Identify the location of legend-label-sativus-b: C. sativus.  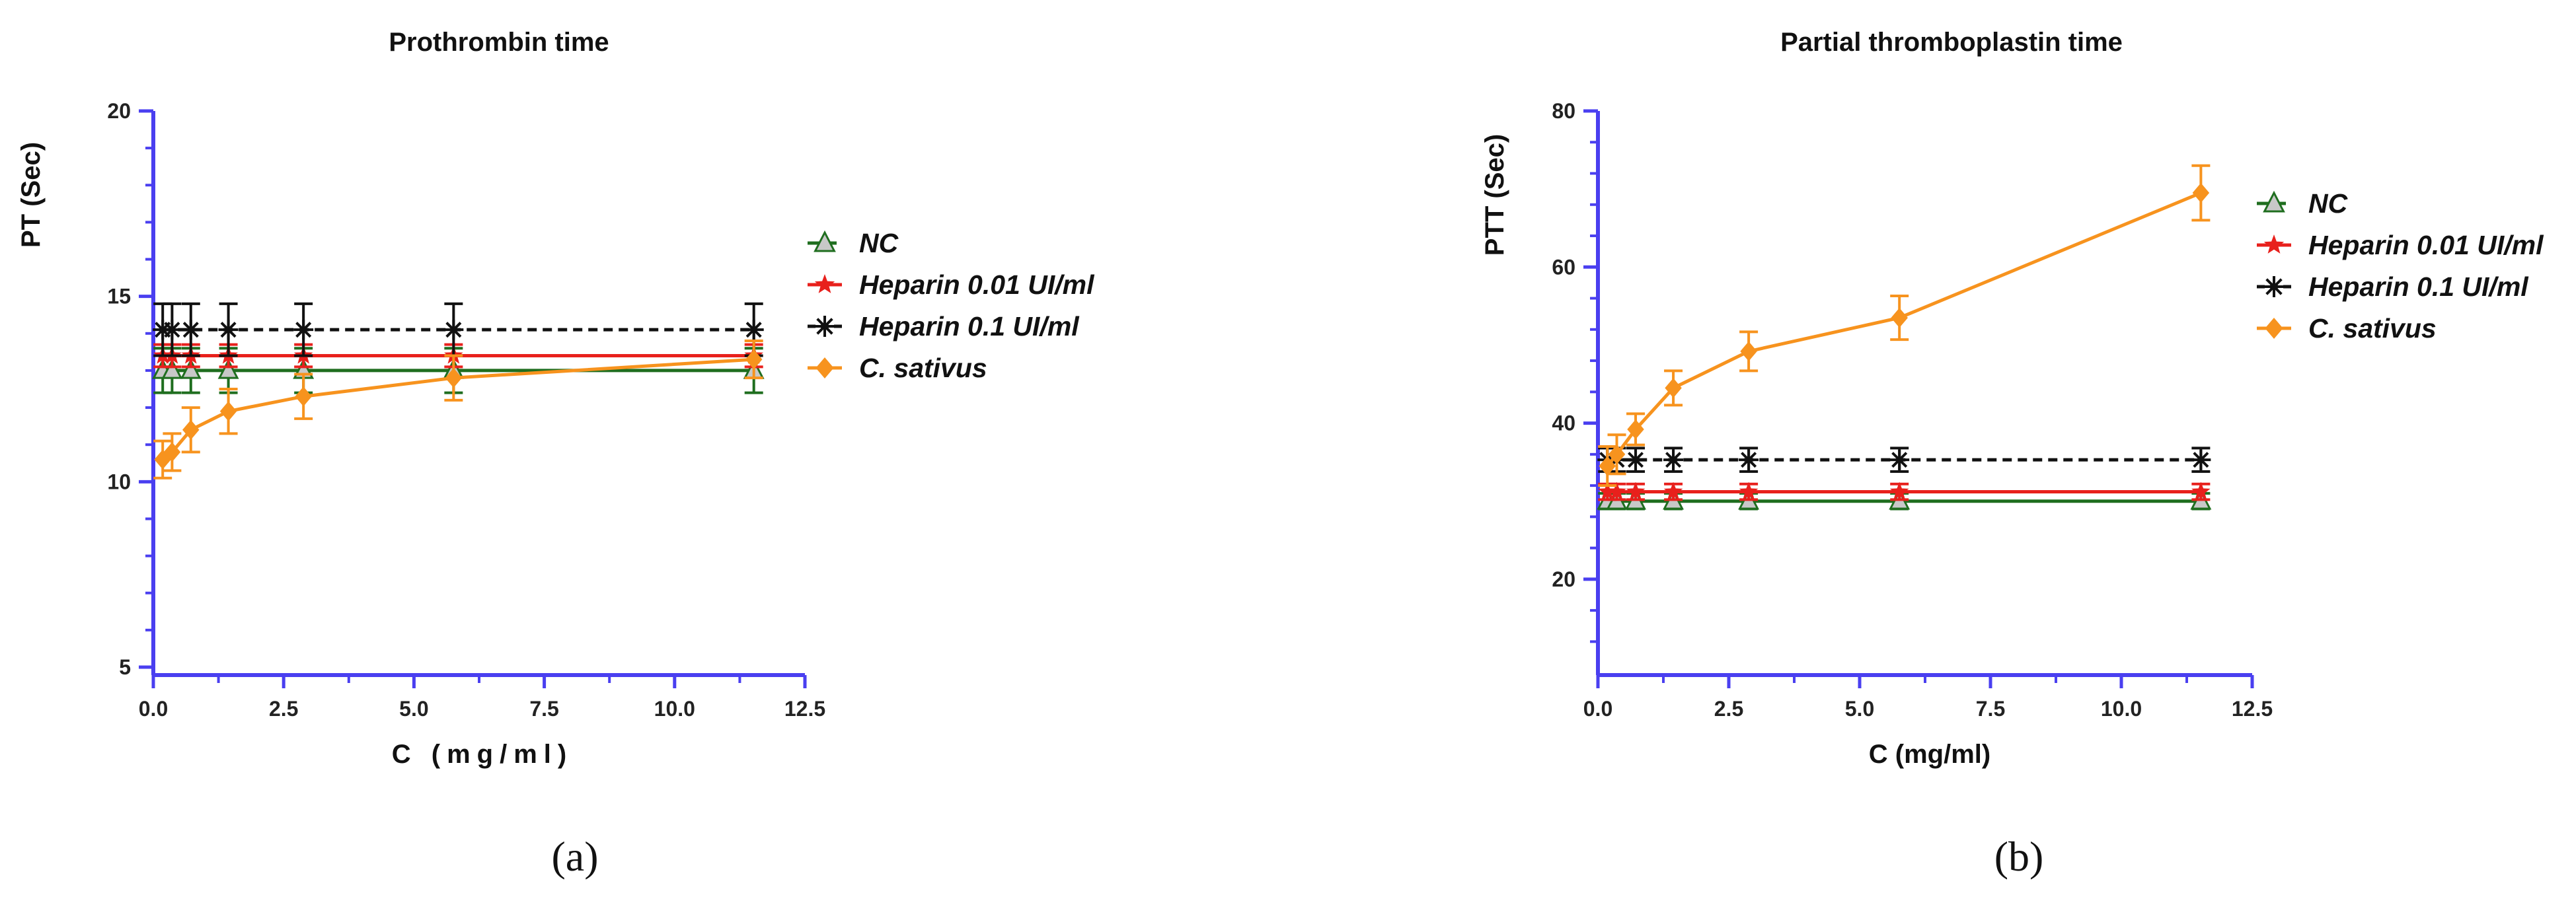
(2372, 328).